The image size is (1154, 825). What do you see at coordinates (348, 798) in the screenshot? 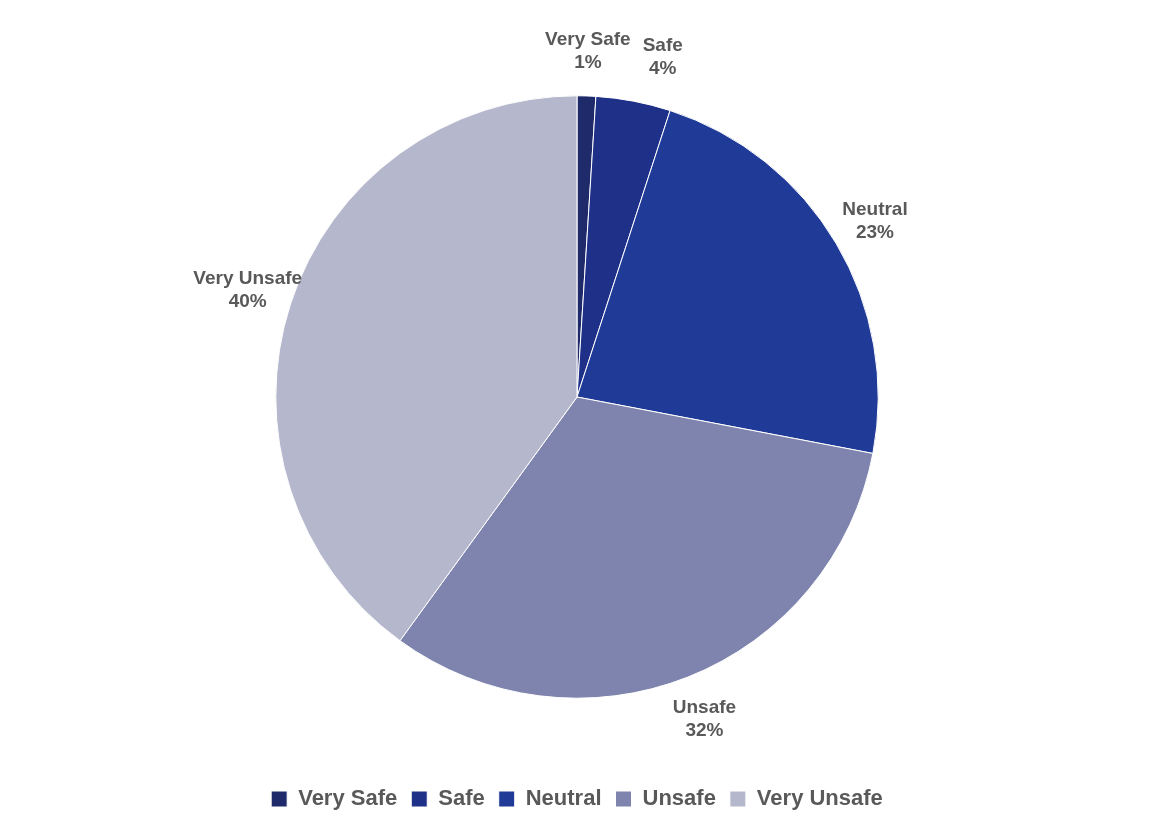
I see `legend-label: Very Safe` at bounding box center [348, 798].